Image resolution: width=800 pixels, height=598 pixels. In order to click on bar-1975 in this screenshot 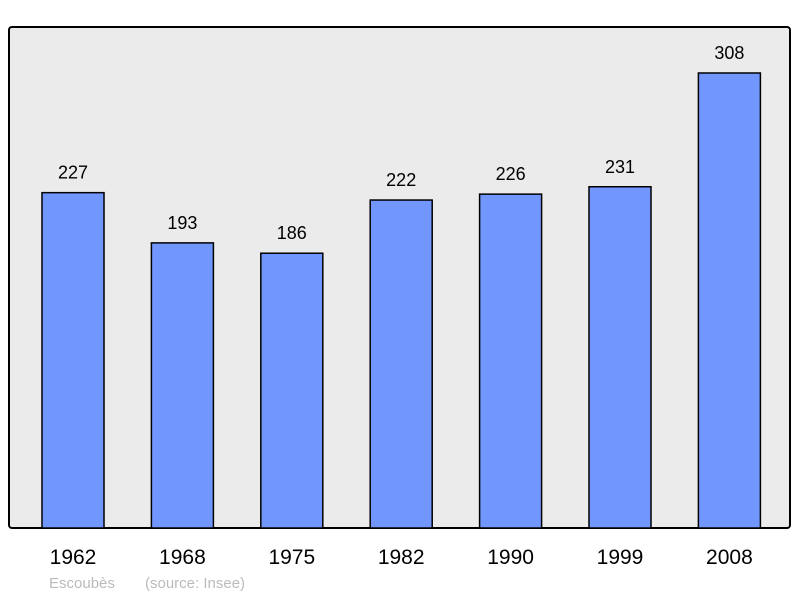, I will do `click(292, 390)`.